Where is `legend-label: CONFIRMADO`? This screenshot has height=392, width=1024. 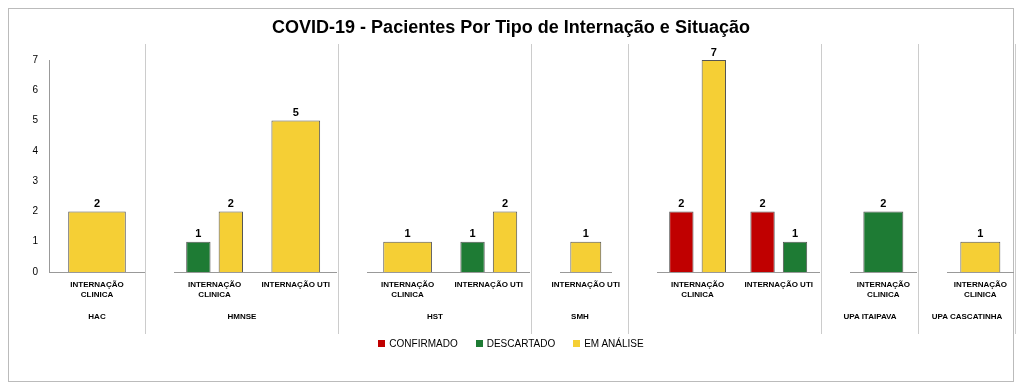 legend-label: CONFIRMADO is located at coordinates (423, 343).